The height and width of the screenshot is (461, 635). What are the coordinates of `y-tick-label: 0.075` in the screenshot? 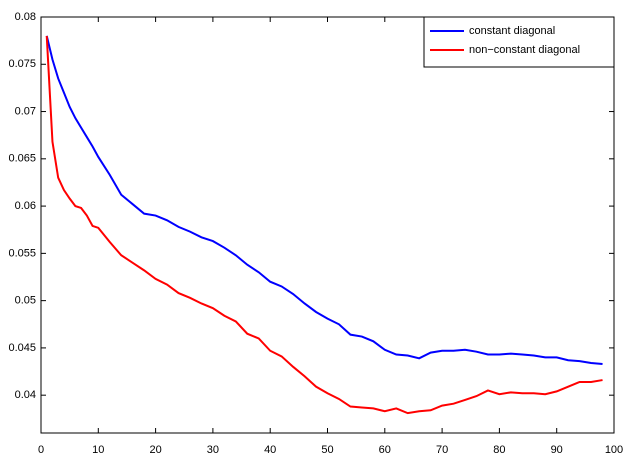 It's located at (22, 64).